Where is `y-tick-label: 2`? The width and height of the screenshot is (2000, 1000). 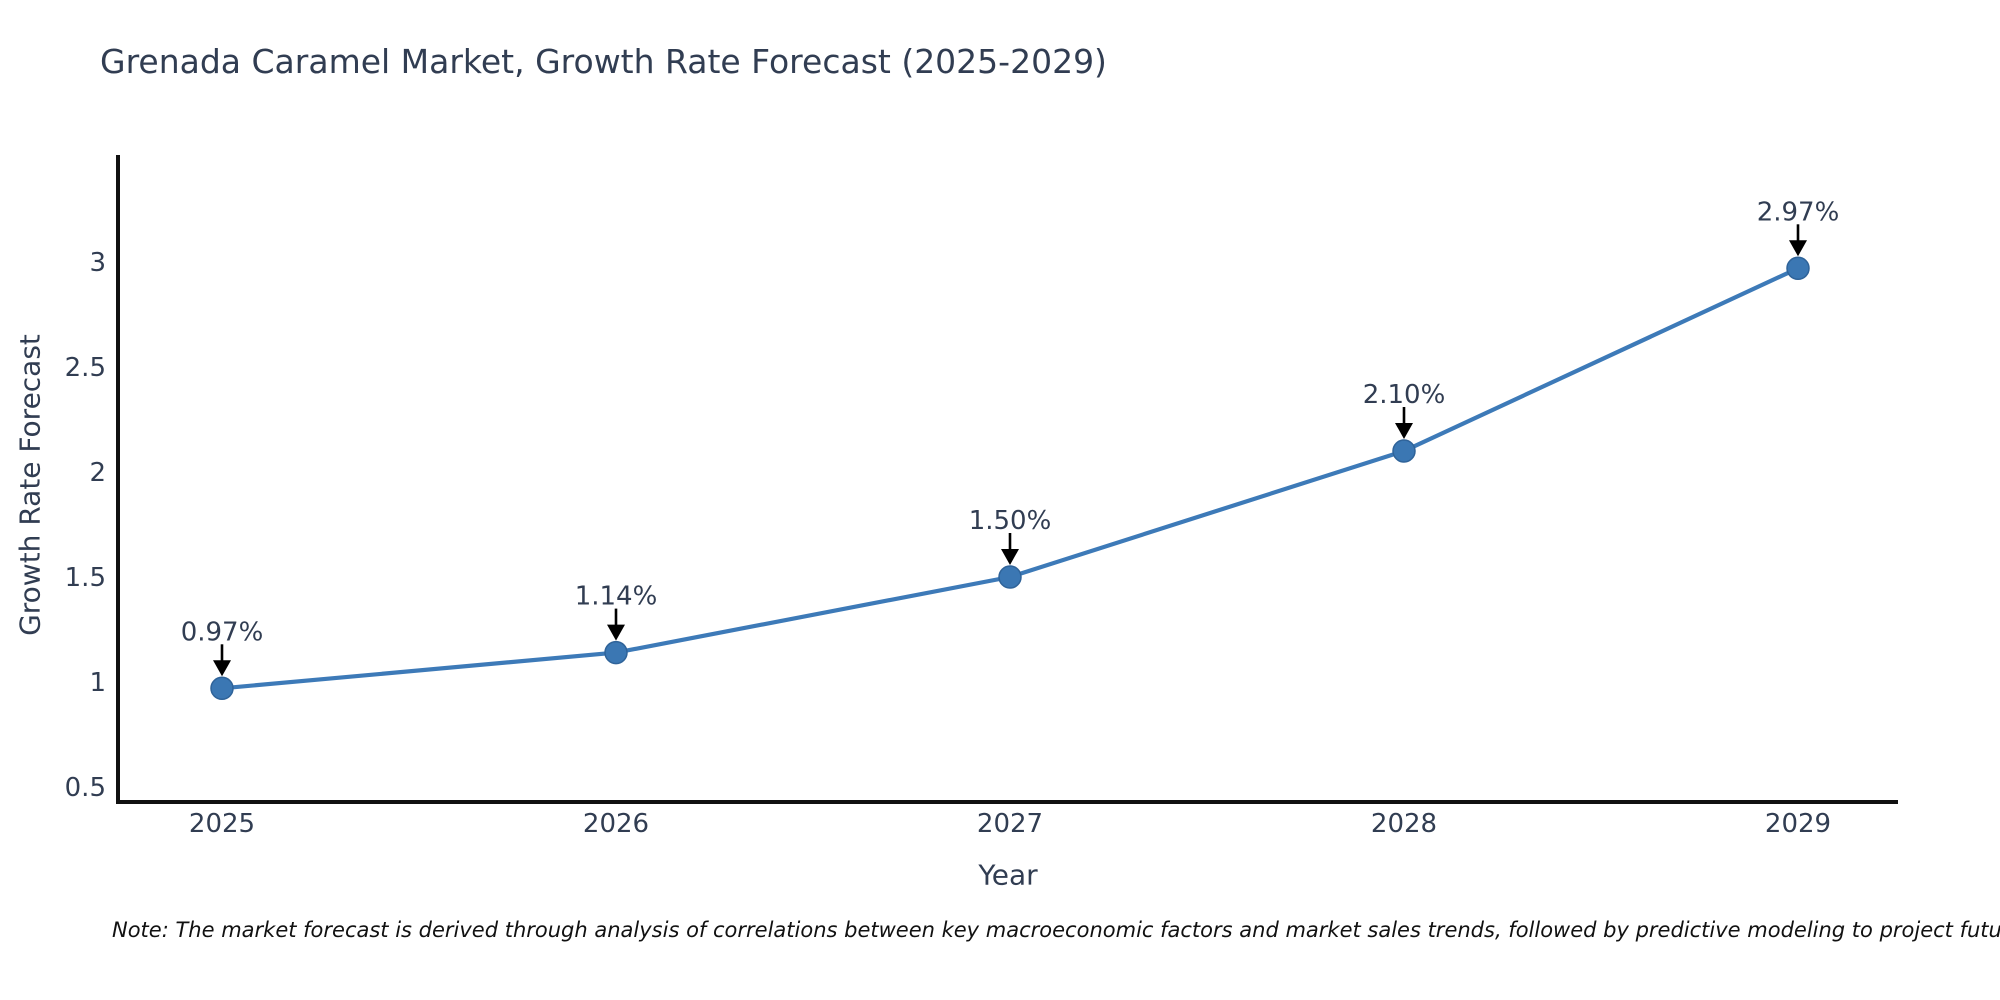 y-tick-label: 2 is located at coordinates (97, 473).